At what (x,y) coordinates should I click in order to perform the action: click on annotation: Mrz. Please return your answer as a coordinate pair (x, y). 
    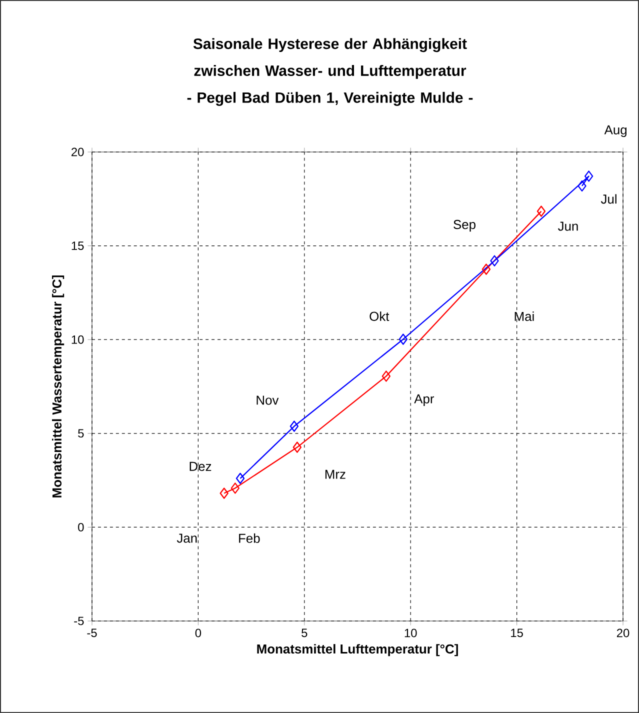
    Looking at the image, I should click on (335, 474).